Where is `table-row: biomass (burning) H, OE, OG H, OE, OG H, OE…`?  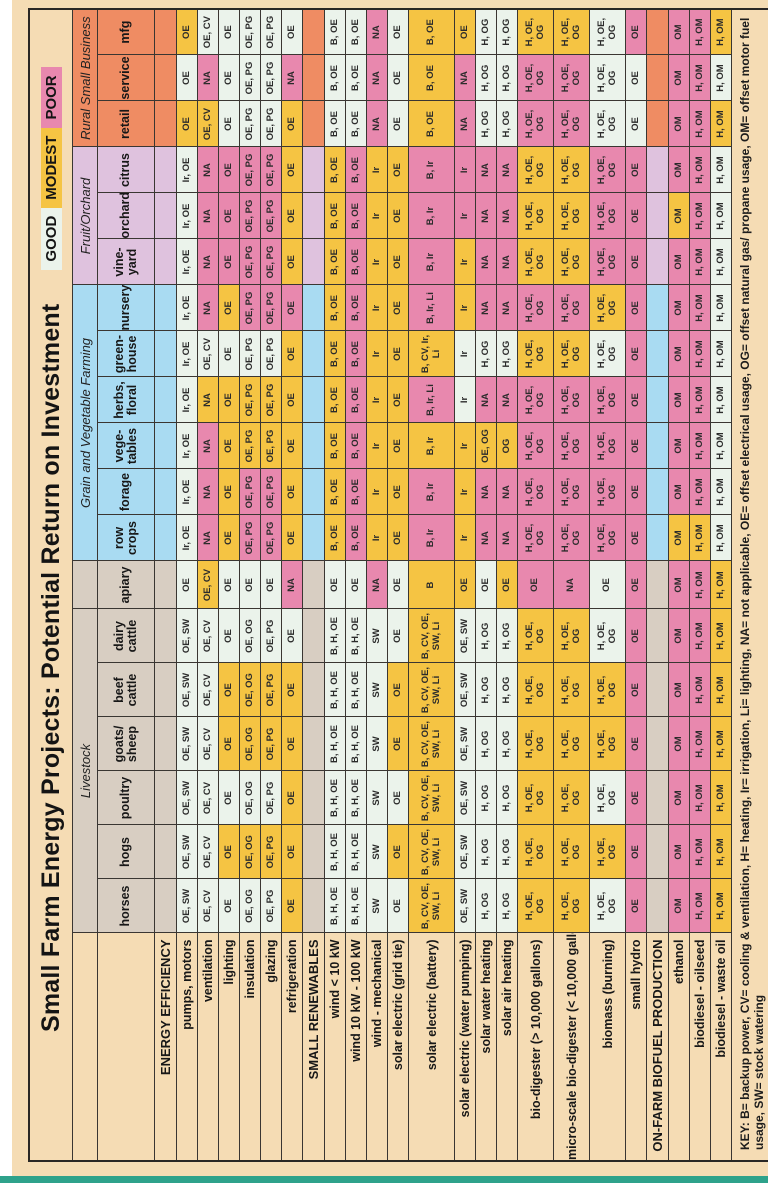 table-row: biomass (burning) H, OE, OG H, OE, OG H, OE… is located at coordinates (607, 584).